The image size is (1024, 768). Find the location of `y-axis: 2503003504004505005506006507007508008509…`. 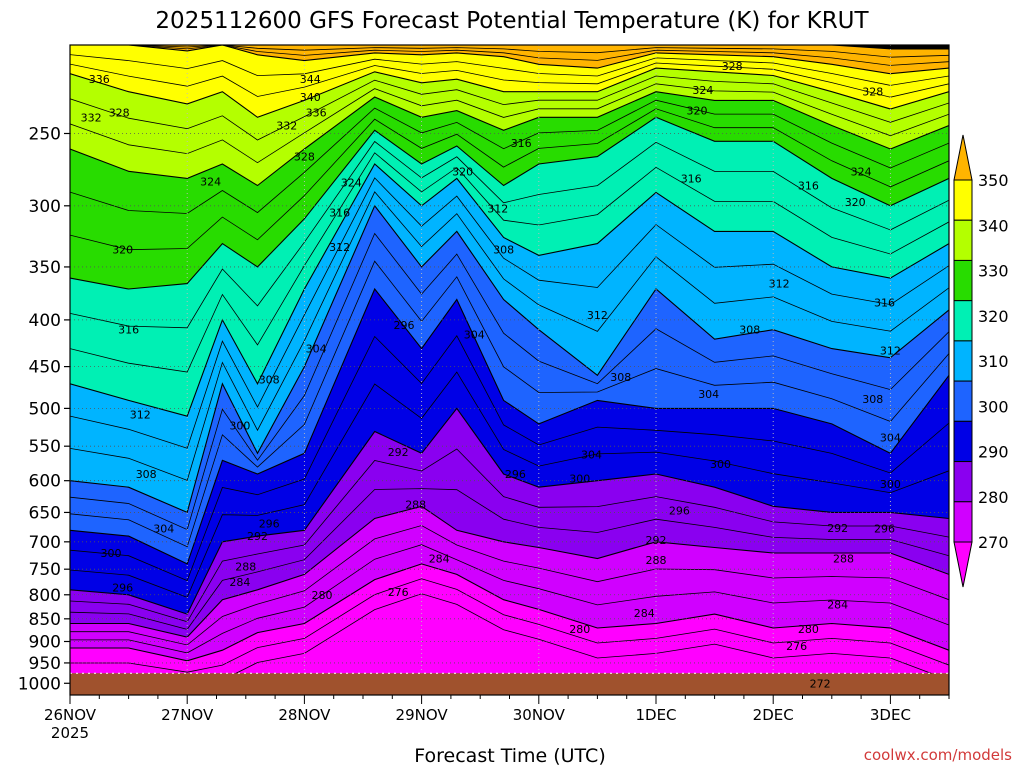

y-axis: 2503003504004505005506006507007508008509… is located at coordinates (44, 409).